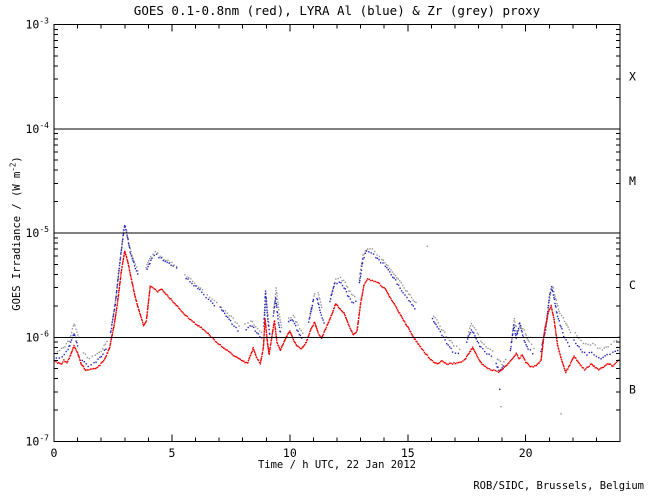 This screenshot has height=500, width=650. I want to click on y-axis-label-exponent: -2, so click(13, 167).